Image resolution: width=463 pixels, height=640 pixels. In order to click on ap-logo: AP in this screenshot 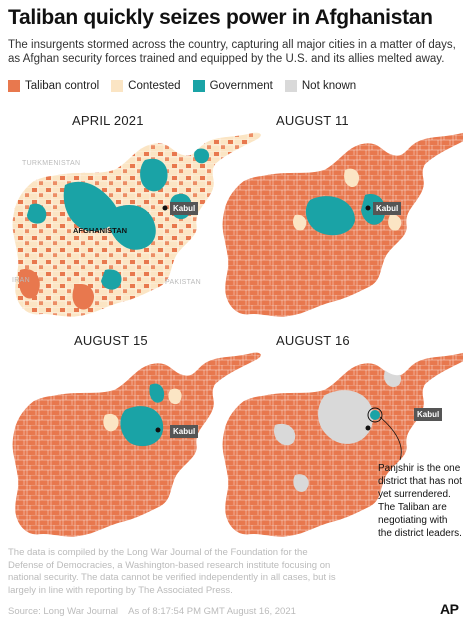, I will do `click(449, 609)`.